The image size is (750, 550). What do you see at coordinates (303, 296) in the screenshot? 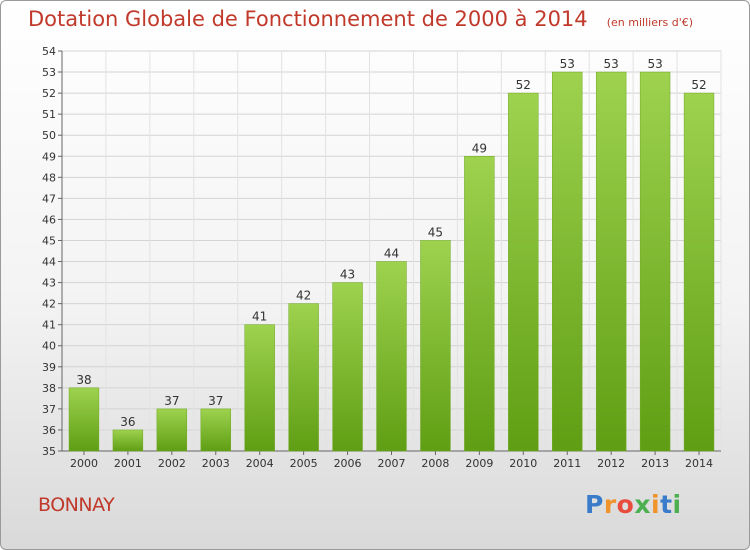
I see `bar-value-label: 42` at bounding box center [303, 296].